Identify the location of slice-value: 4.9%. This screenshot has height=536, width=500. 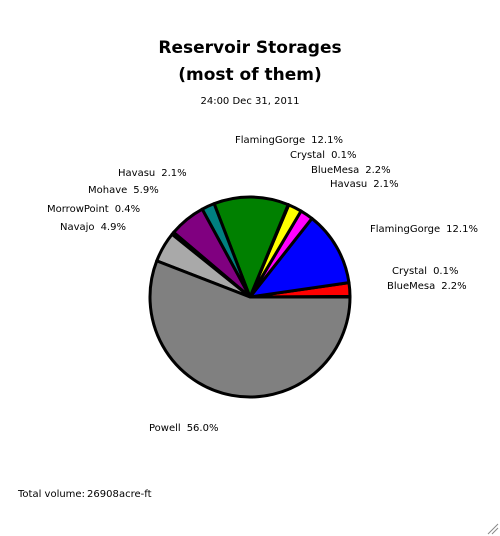
(113, 227).